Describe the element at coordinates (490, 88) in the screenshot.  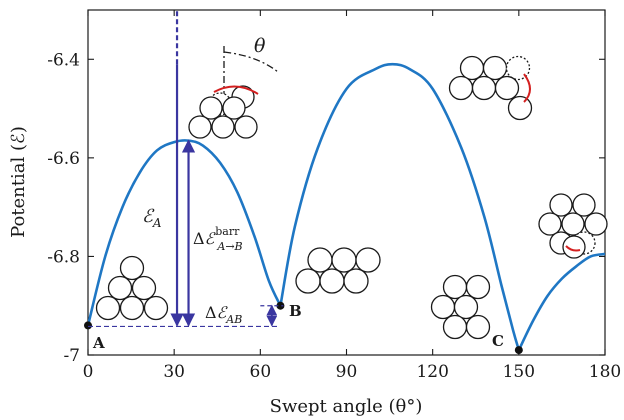
I see `cluster-peak-rotating` at that location.